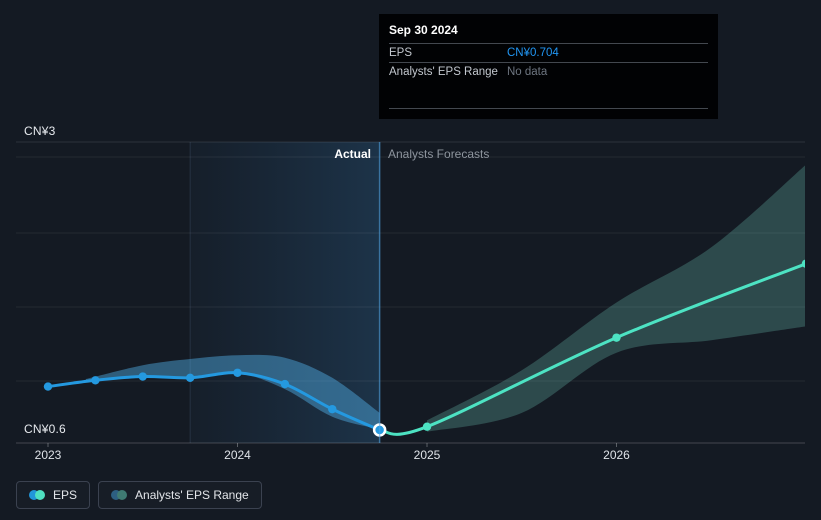 This screenshot has width=821, height=520. What do you see at coordinates (439, 154) in the screenshot?
I see `section-label-forecasts: Analysts Forecasts` at bounding box center [439, 154].